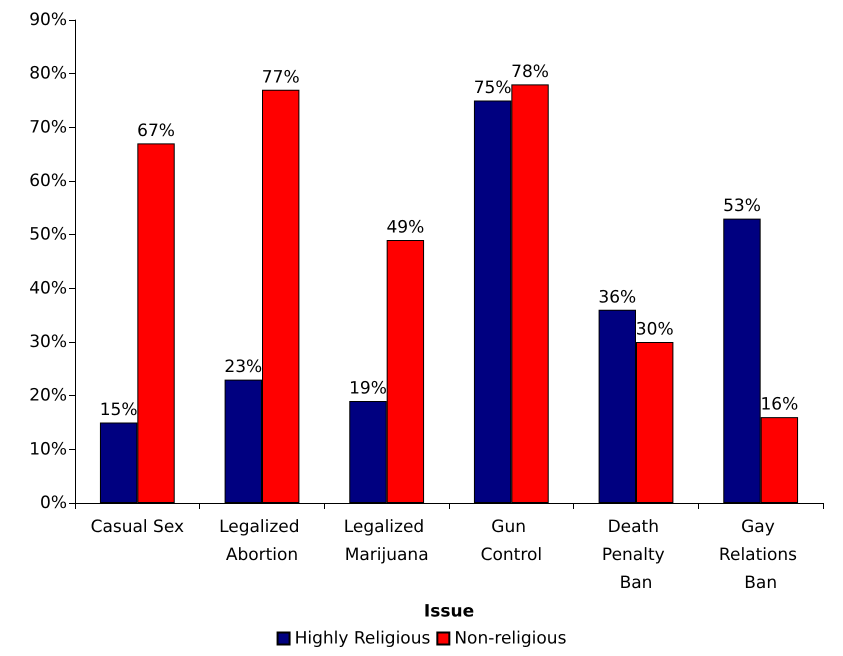  I want to click on y-tick-label: 50%, so click(48, 234).